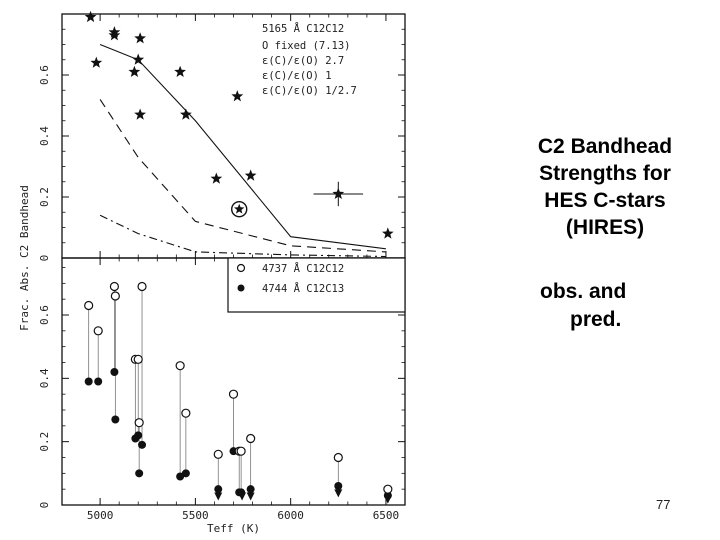  What do you see at coordinates (605, 146) in the screenshot?
I see `slide-title-line: C2 Bandhead` at bounding box center [605, 146].